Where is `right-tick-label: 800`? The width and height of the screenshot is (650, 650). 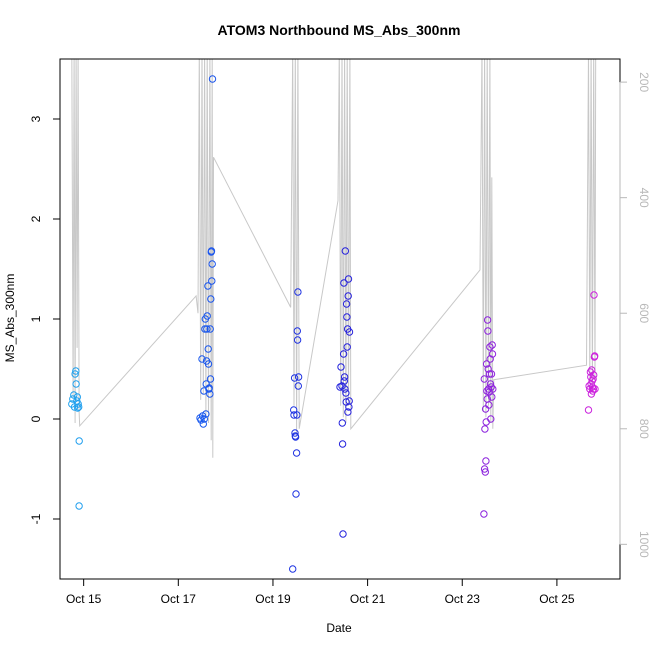 right-tick-label: 800 is located at coordinates (643, 429).